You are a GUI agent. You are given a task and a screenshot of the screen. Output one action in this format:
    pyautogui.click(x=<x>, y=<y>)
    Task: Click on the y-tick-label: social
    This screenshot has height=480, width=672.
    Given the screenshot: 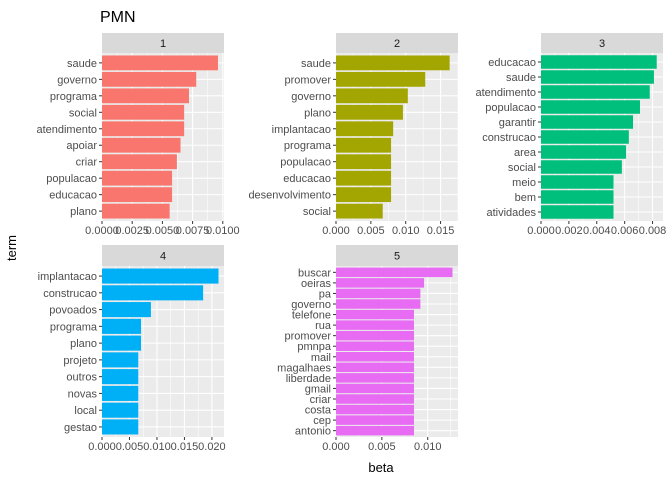 What is the action you would take?
    pyautogui.click(x=317, y=212)
    